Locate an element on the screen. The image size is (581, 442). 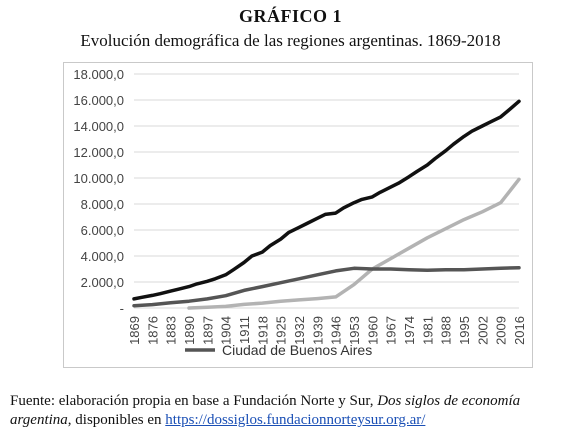
x-tick-label: 1904 is located at coordinates (226, 330).